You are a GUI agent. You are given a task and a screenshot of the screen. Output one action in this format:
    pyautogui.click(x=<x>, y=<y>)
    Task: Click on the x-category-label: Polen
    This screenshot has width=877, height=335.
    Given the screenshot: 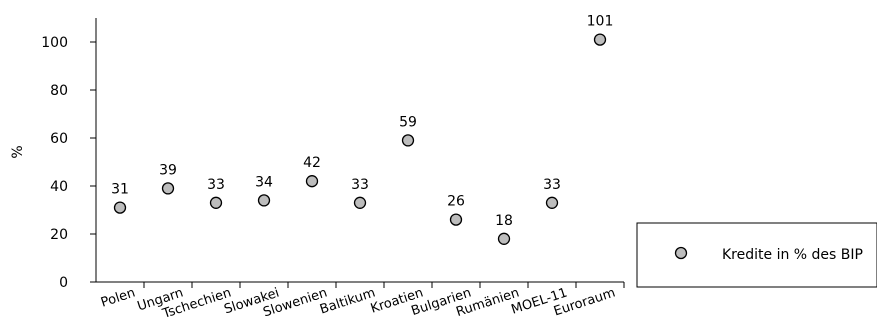 What is the action you would take?
    pyautogui.click(x=118, y=298)
    